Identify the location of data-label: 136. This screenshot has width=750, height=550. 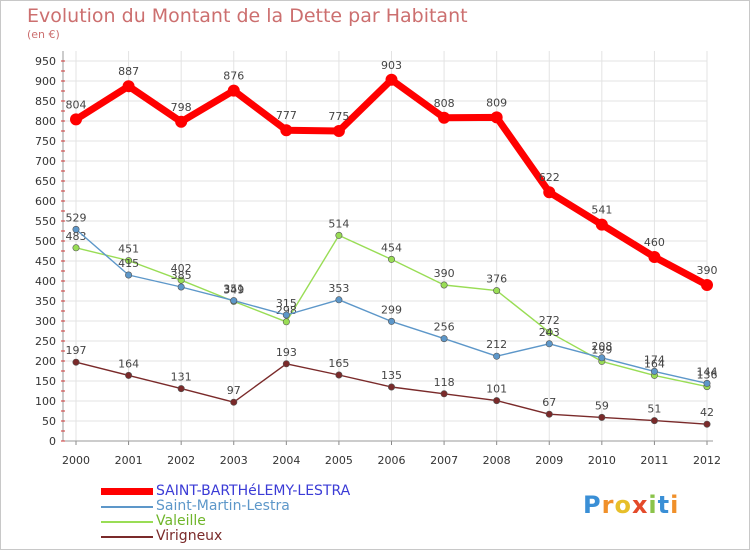
(707, 375).